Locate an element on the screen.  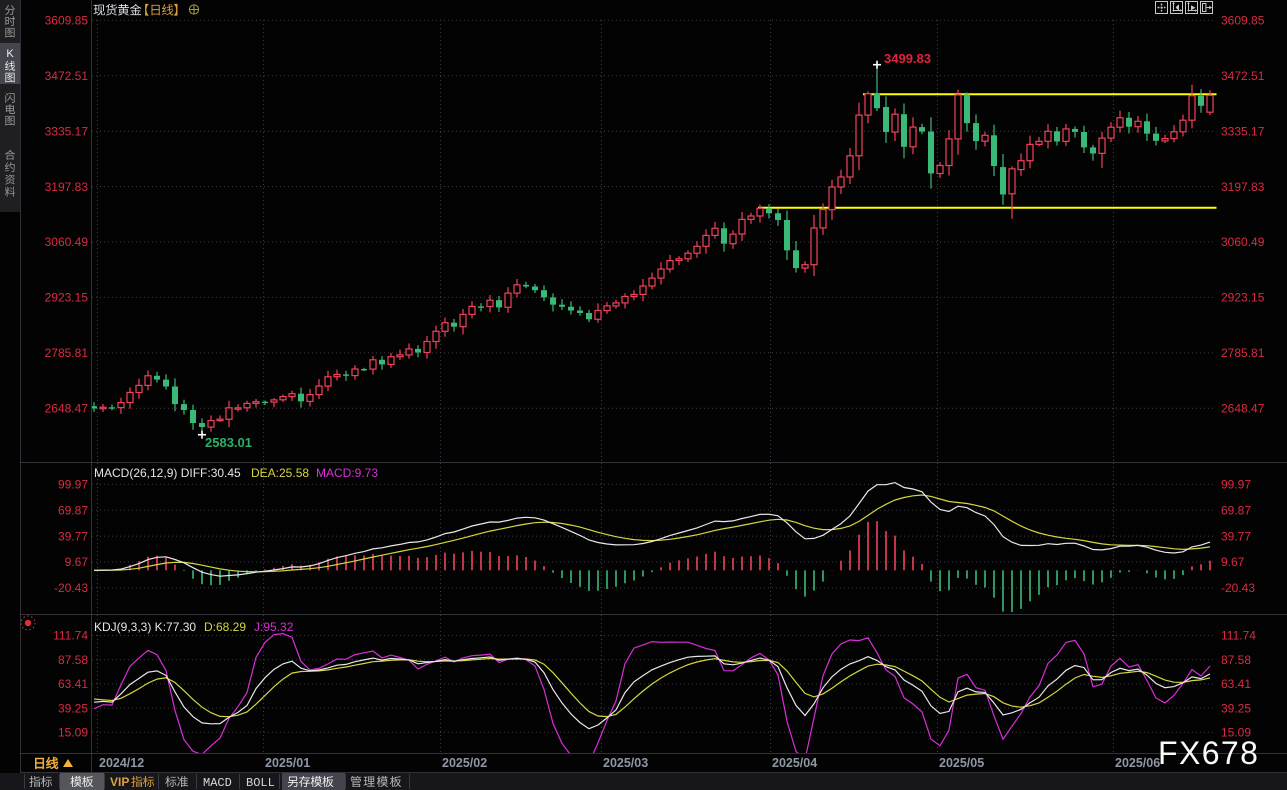
svg-text: 2583.01 is located at coordinates (228, 442).